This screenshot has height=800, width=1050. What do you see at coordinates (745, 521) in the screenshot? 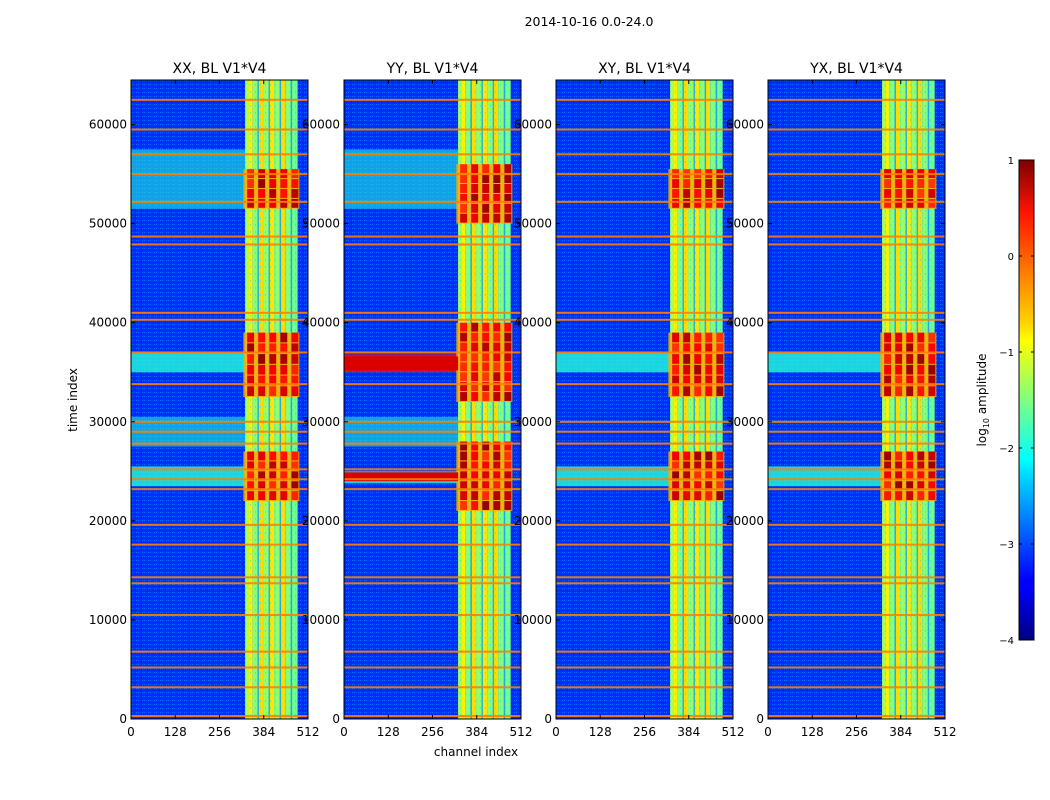
I see `y-tick-label: 20000` at bounding box center [745, 521].